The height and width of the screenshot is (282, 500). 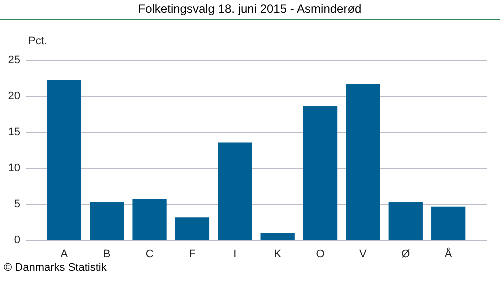 I want to click on x-tick-label: K, so click(x=278, y=254).